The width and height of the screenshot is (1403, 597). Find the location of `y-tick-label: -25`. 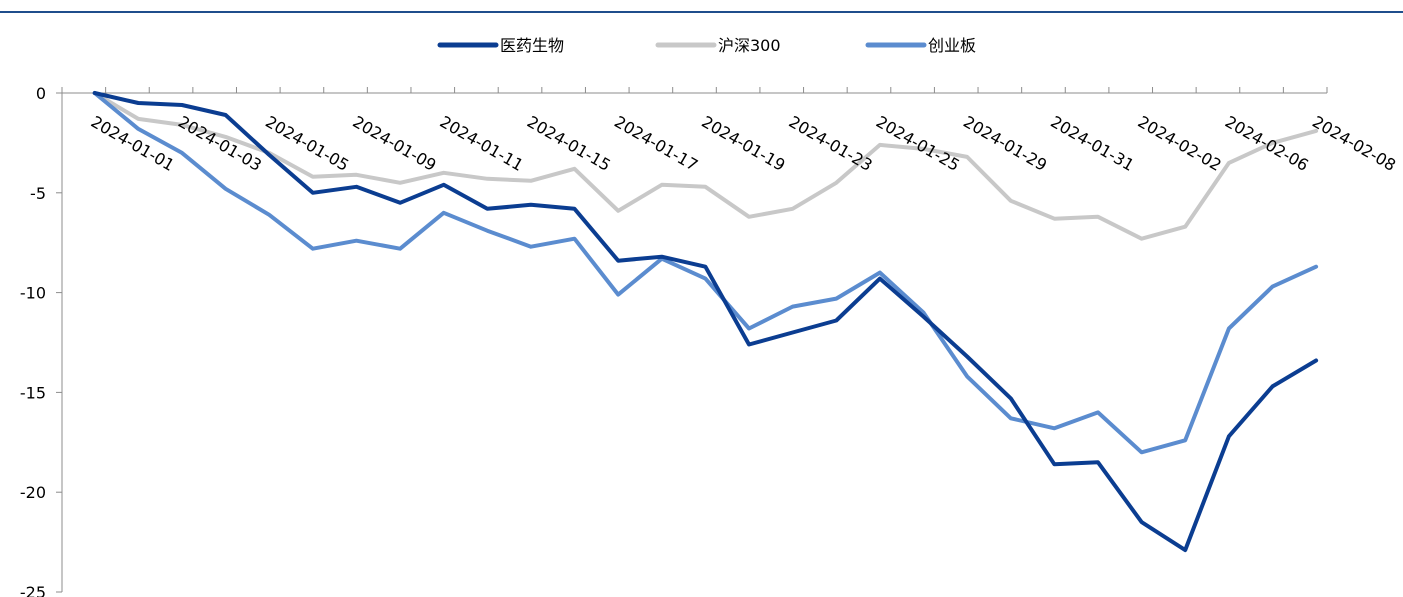

y-tick-label: -25 is located at coordinates (33, 590).